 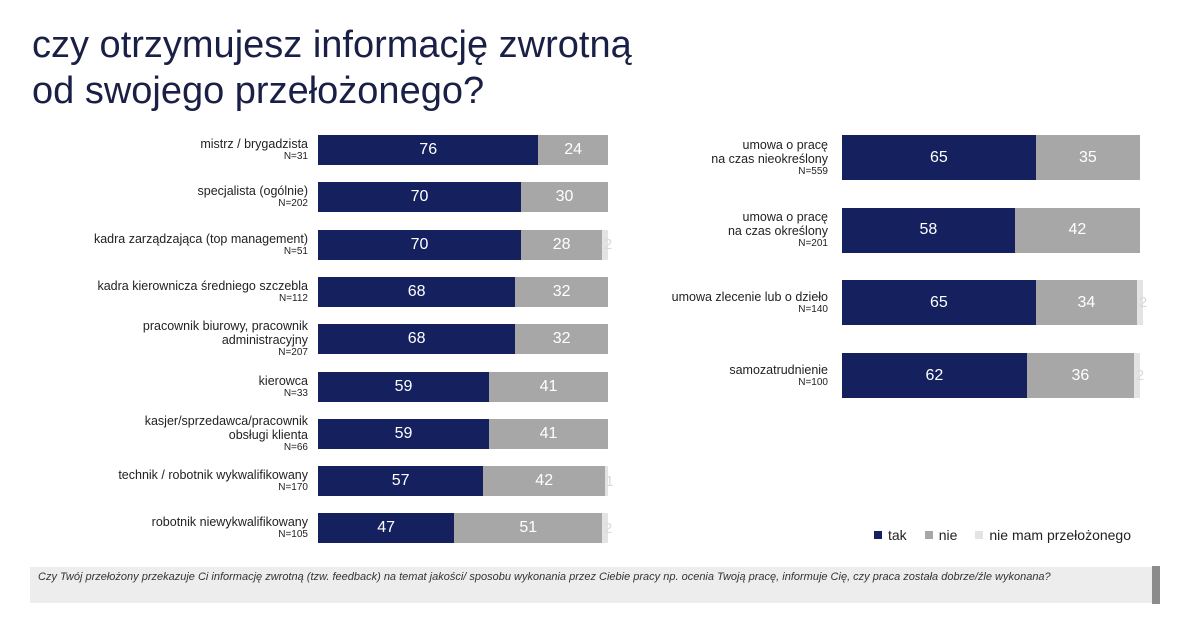 I want to click on category-label-line: pracownik biurowy, pracownik, so click(x=225, y=326).